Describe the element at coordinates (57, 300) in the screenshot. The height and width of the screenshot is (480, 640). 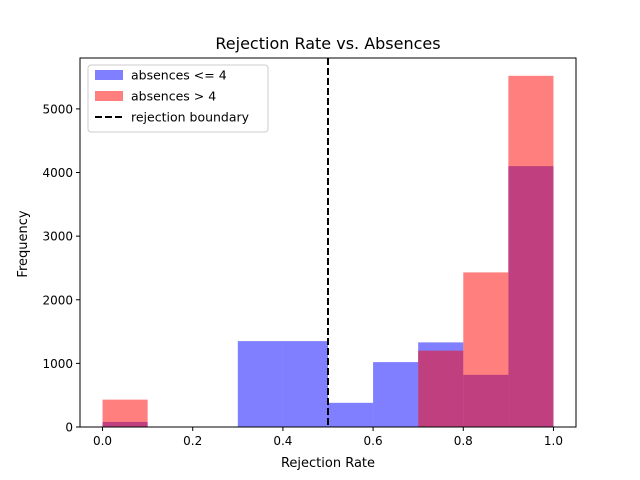
I see `y-tick-label: 2000` at that location.